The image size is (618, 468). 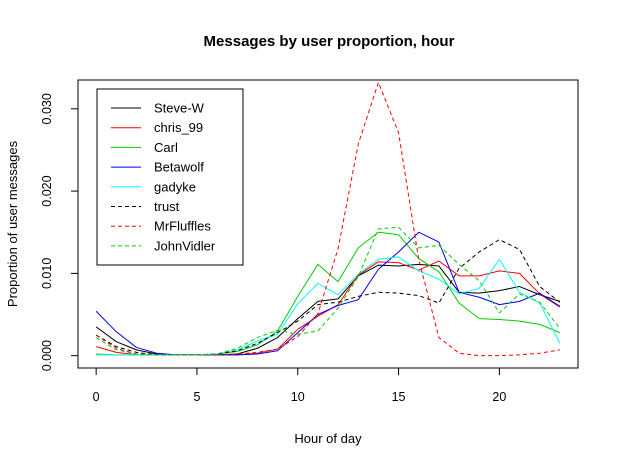 What do you see at coordinates (328, 438) in the screenshot?
I see `x-axis-label: Hour of day` at bounding box center [328, 438].